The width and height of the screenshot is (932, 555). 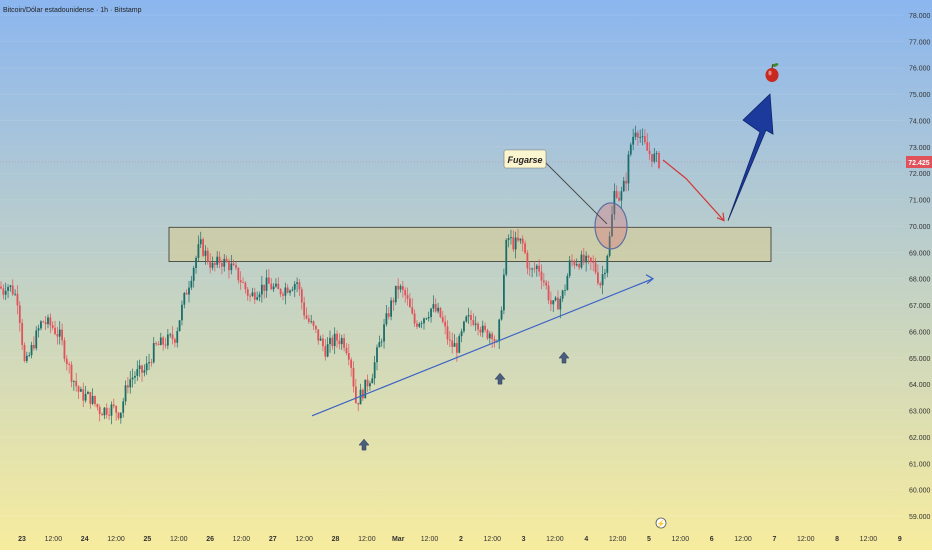 What do you see at coordinates (920, 42) in the screenshot?
I see `y-tick-label: 77.000` at bounding box center [920, 42].